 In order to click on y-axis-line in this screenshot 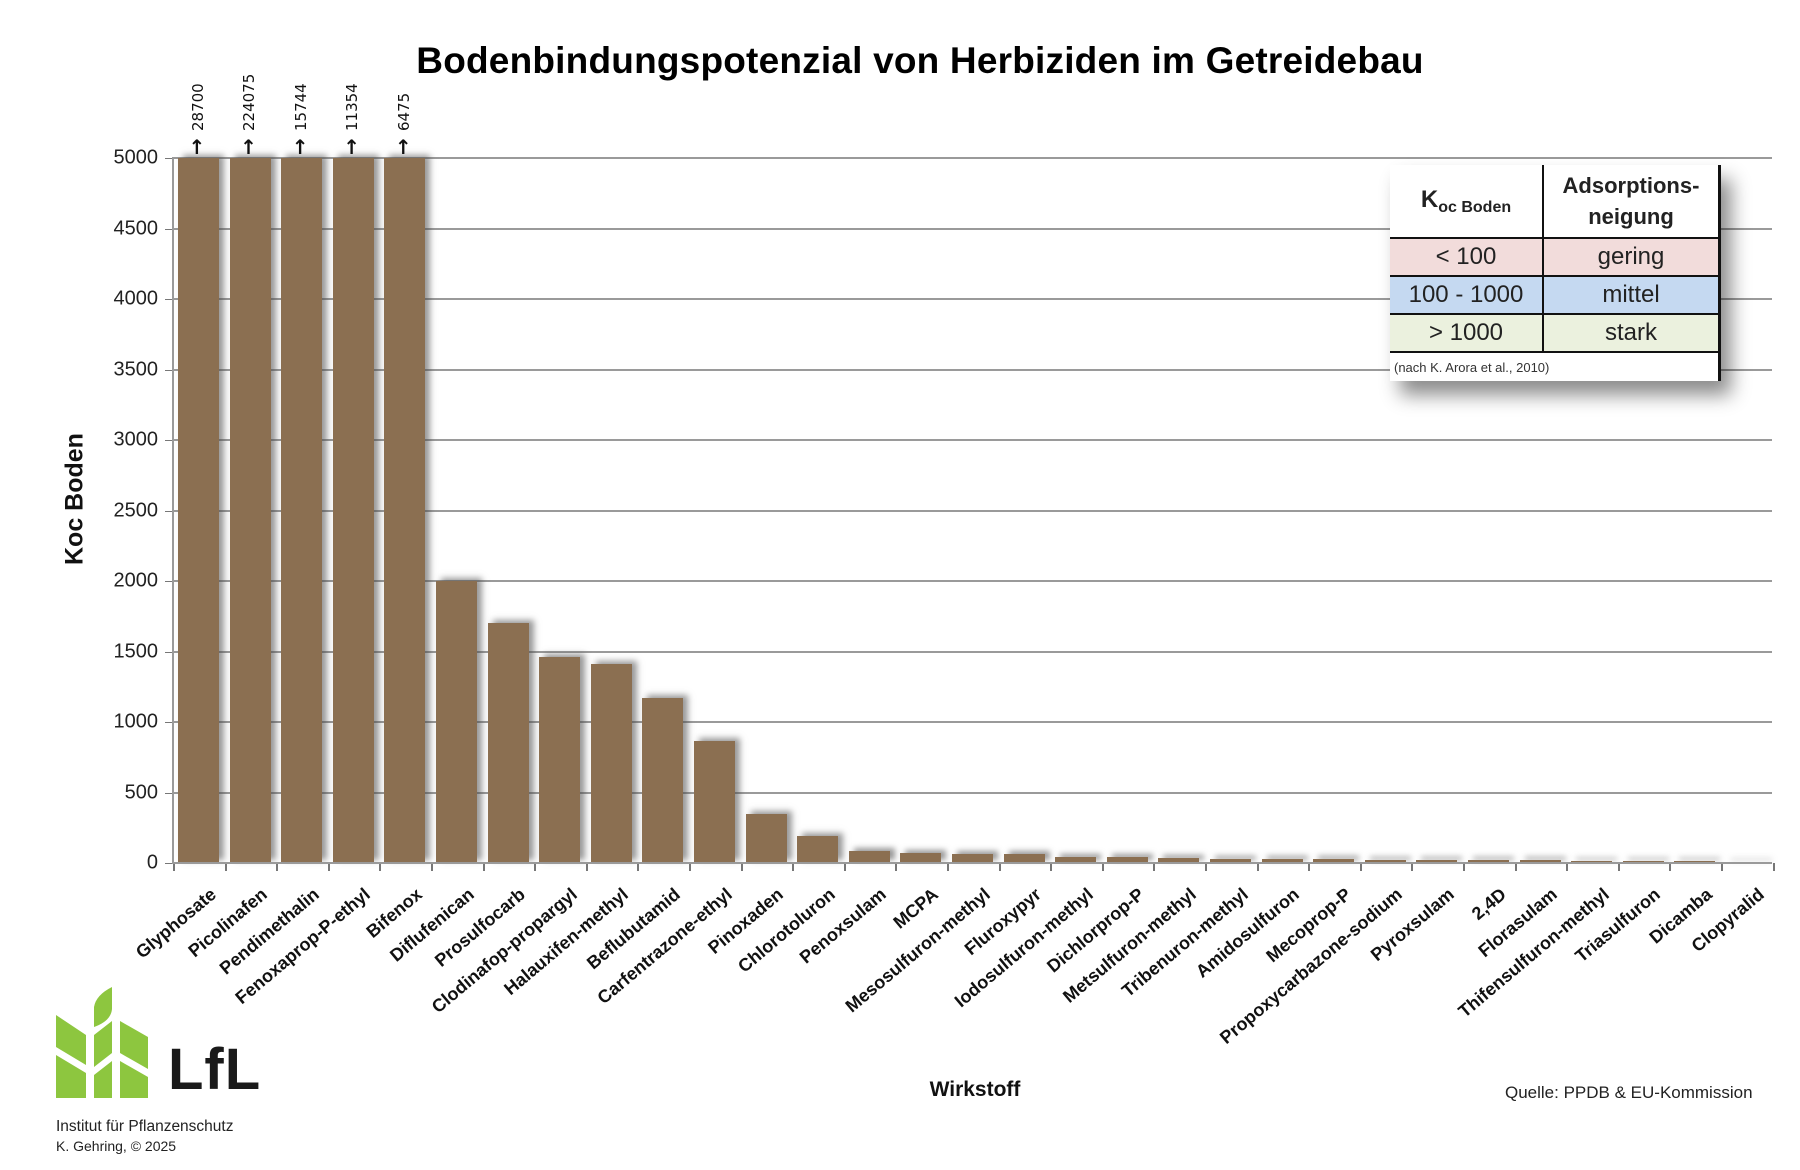, I will do `click(173, 510)`.